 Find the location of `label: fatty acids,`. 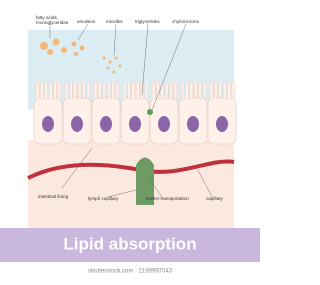

label: fatty acids, is located at coordinates (47, 17).